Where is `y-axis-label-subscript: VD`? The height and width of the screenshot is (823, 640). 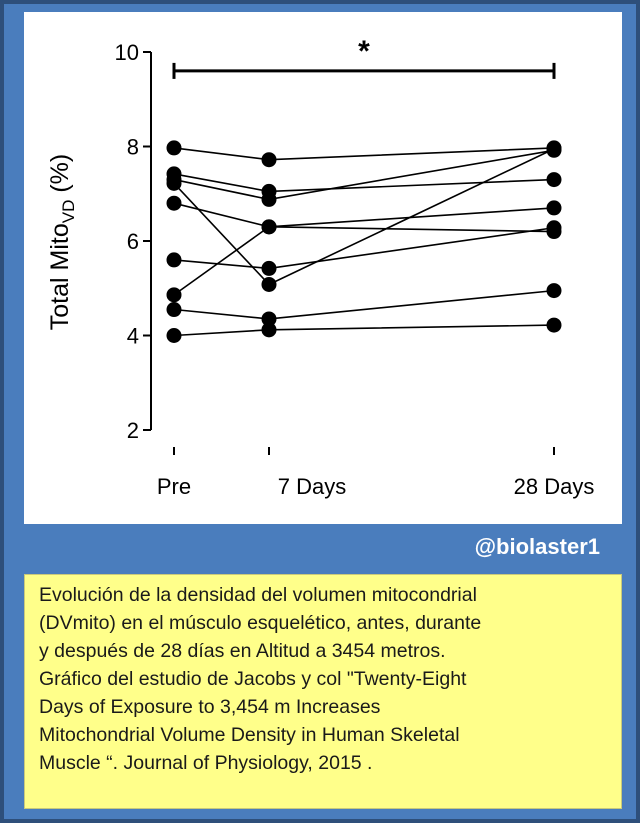
y-axis-label-subscript: VD is located at coordinates (68, 212).